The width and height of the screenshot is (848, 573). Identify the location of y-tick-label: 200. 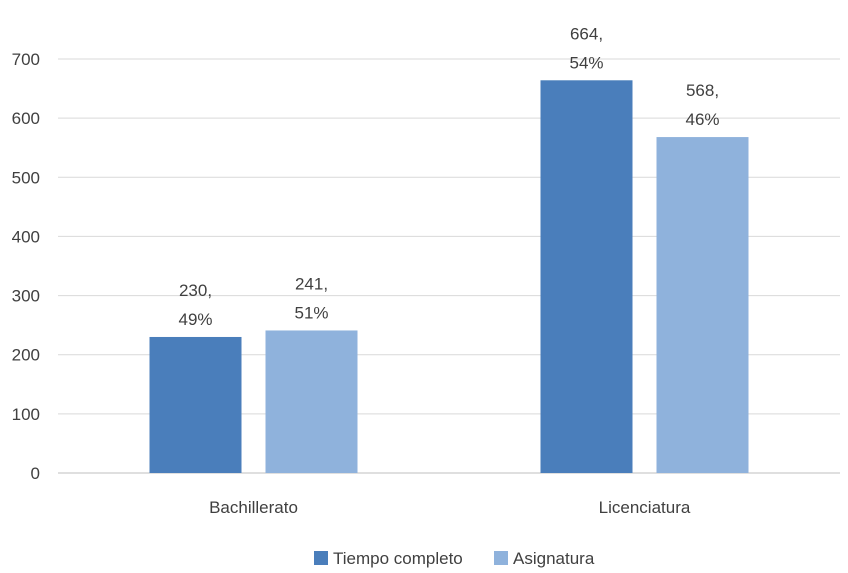
(26, 355).